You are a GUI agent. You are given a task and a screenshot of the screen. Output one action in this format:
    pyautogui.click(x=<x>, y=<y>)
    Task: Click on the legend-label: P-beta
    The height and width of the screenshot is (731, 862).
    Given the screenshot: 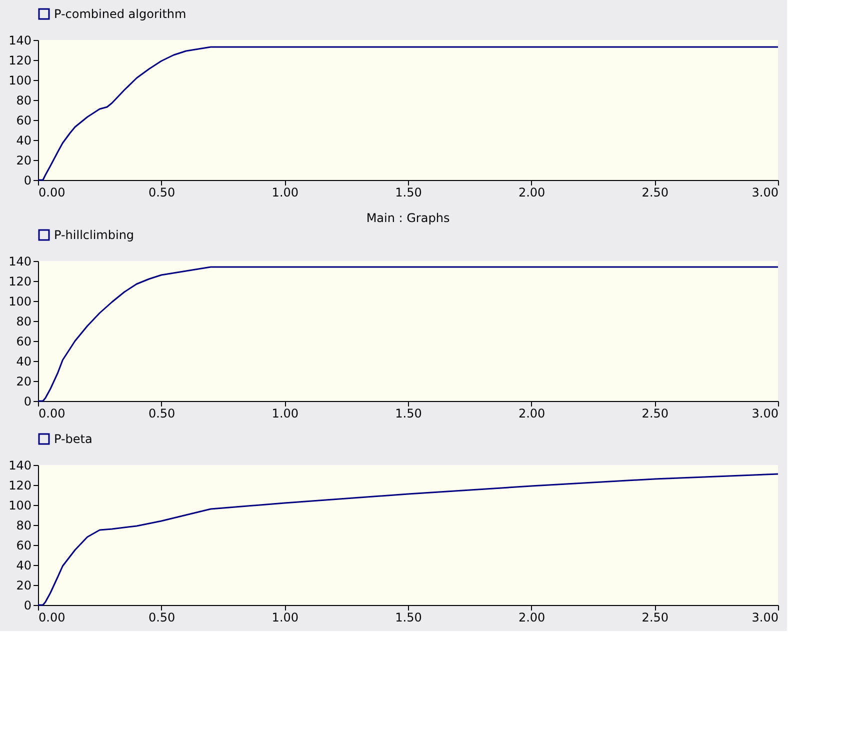 What is the action you would take?
    pyautogui.click(x=73, y=439)
    